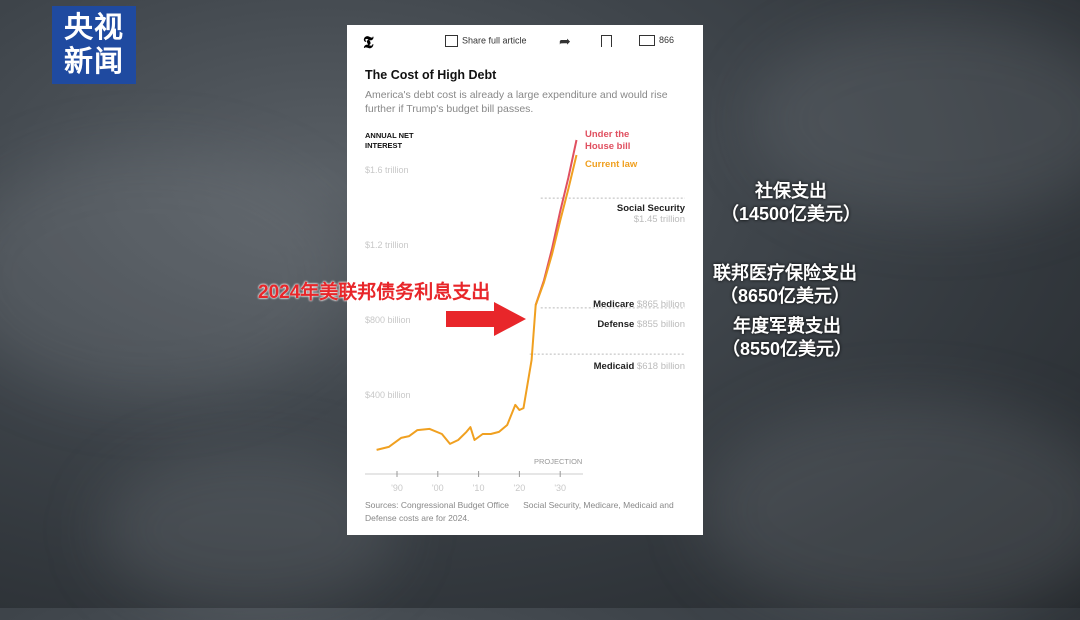 Image resolution: width=1080 pixels, height=620 pixels. I want to click on share-arrow-icon: ➦, so click(565, 41).